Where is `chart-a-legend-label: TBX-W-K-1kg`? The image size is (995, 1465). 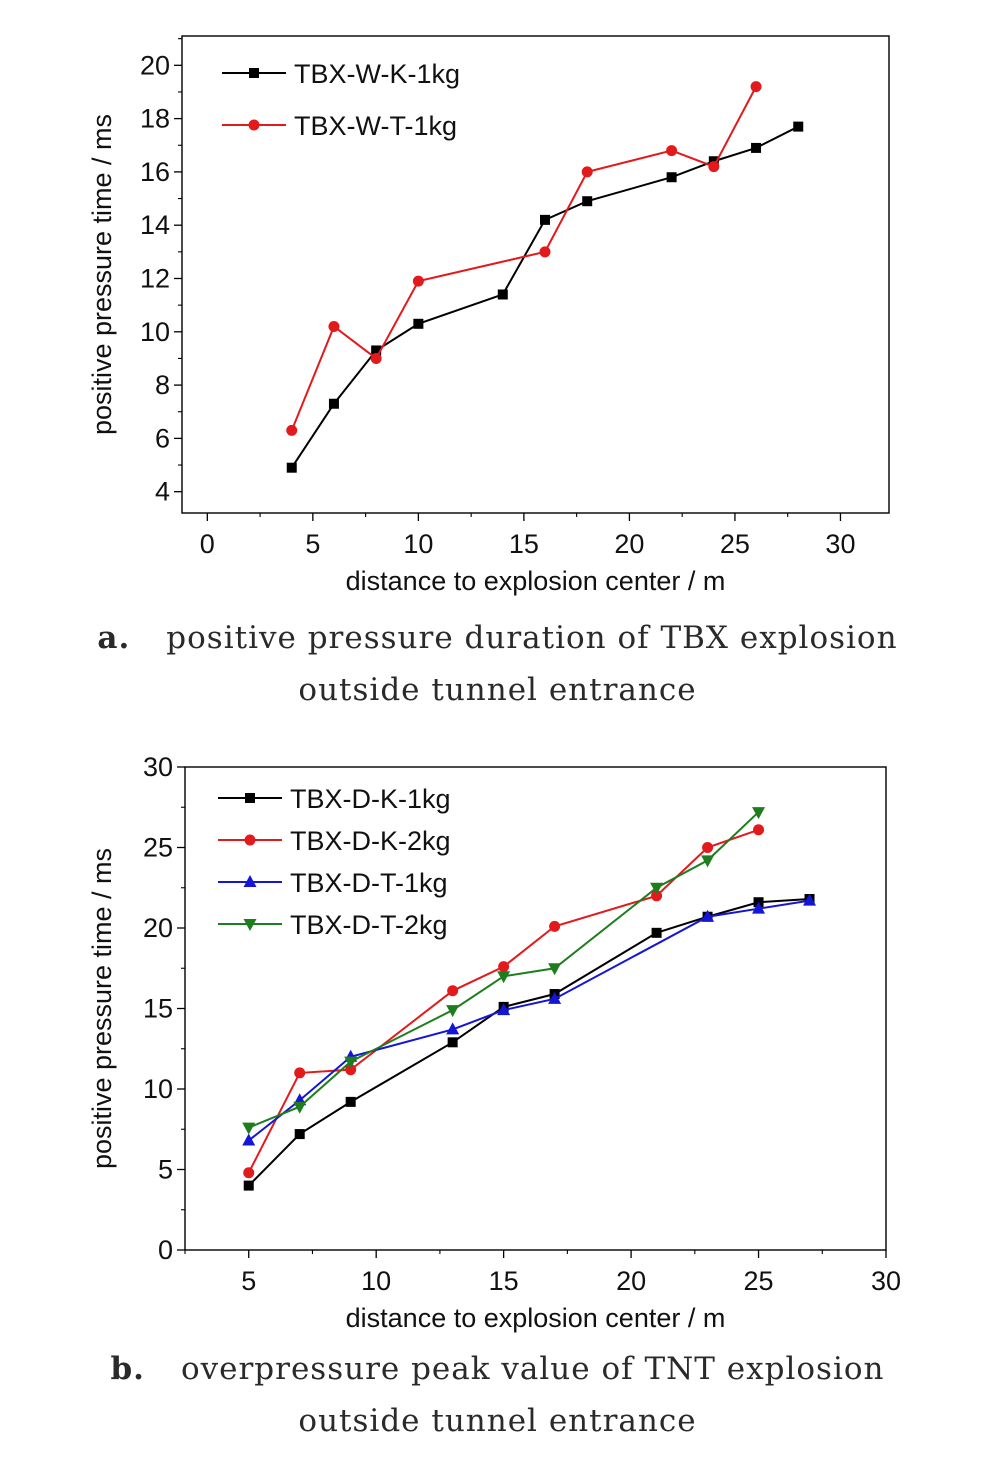
chart-a-legend-label: TBX-W-K-1kg is located at coordinates (377, 74).